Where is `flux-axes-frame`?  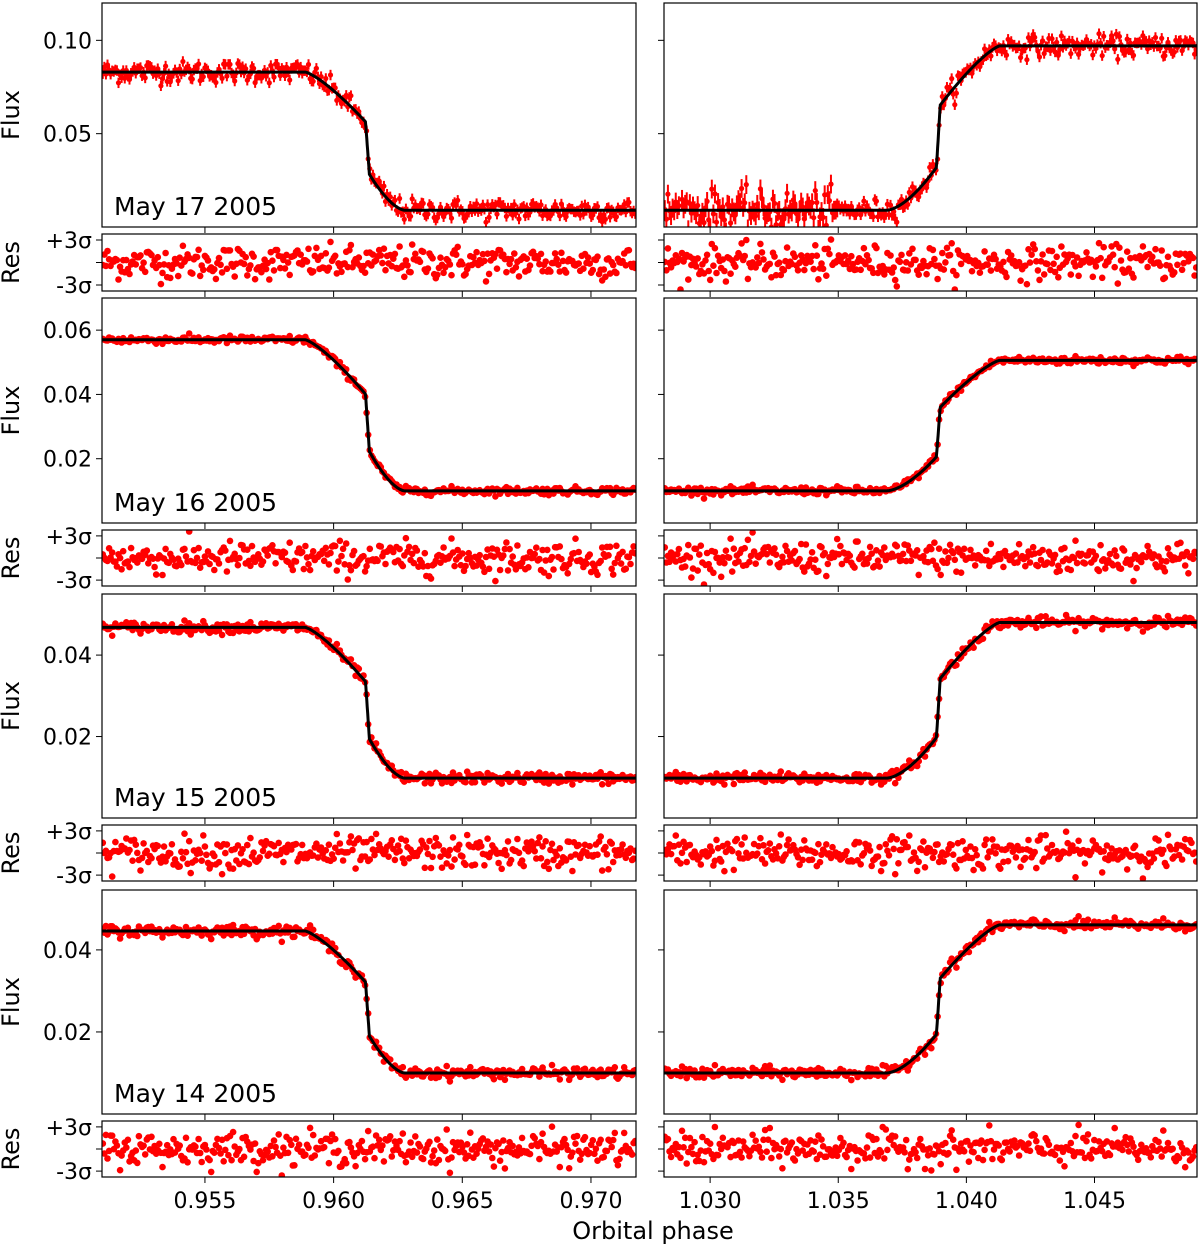
flux-axes-frame is located at coordinates (930, 115).